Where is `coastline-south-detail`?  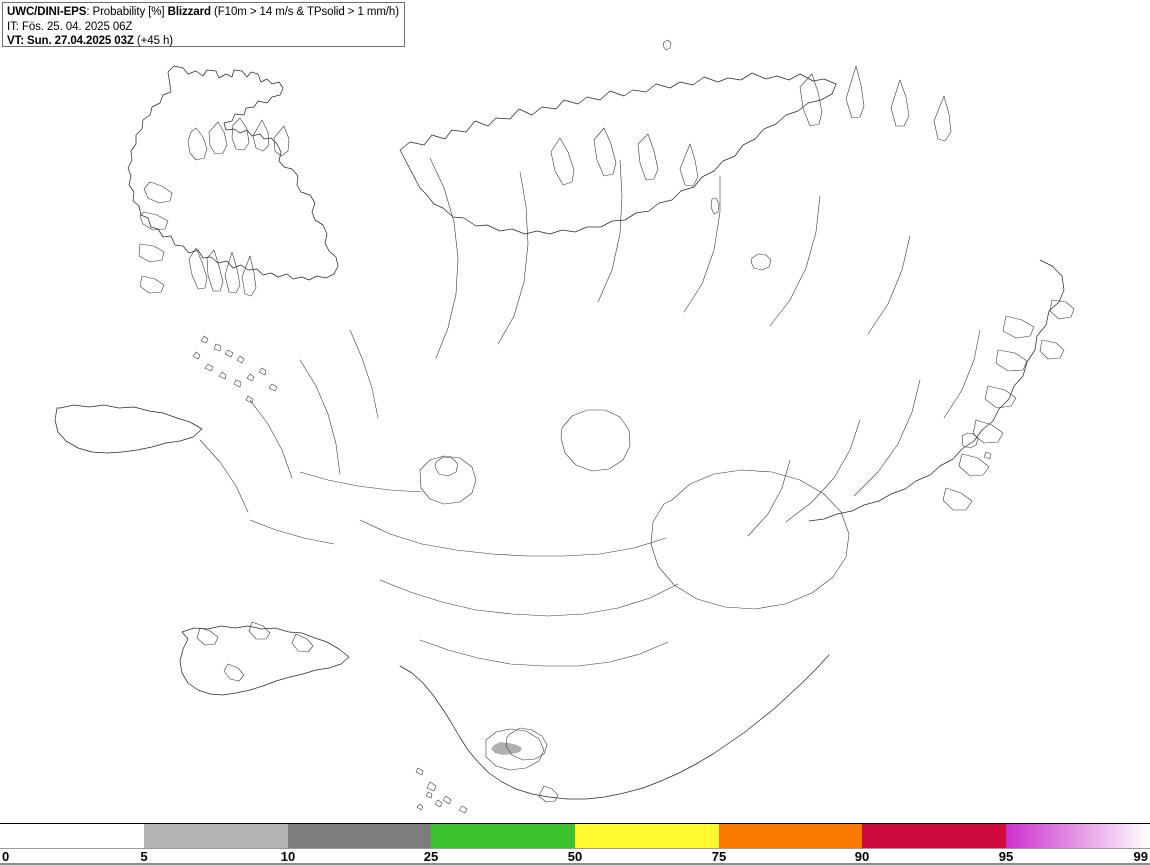 coastline-south-detail is located at coordinates (487, 770).